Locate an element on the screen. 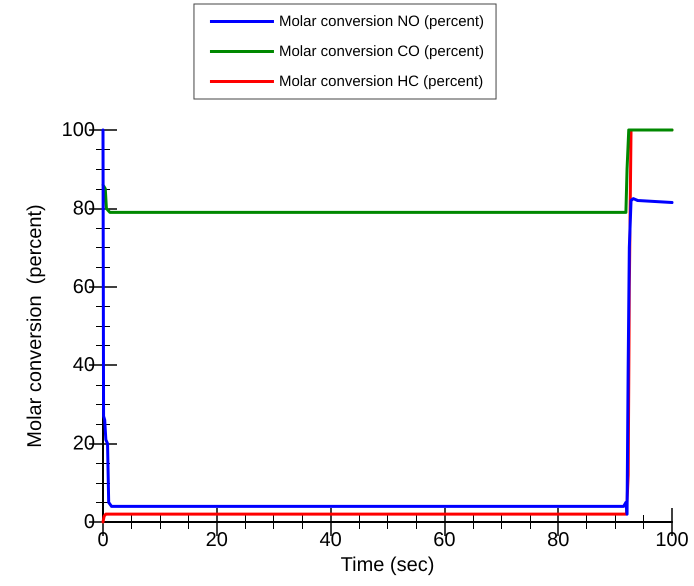 This screenshot has width=694, height=586. y-tick-label: 60 is located at coordinates (83, 287).